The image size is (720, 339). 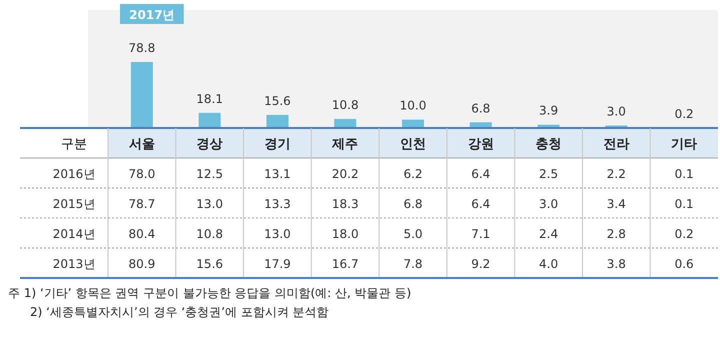 What do you see at coordinates (616, 204) in the screenshot?
I see `data-label: 3.4` at bounding box center [616, 204].